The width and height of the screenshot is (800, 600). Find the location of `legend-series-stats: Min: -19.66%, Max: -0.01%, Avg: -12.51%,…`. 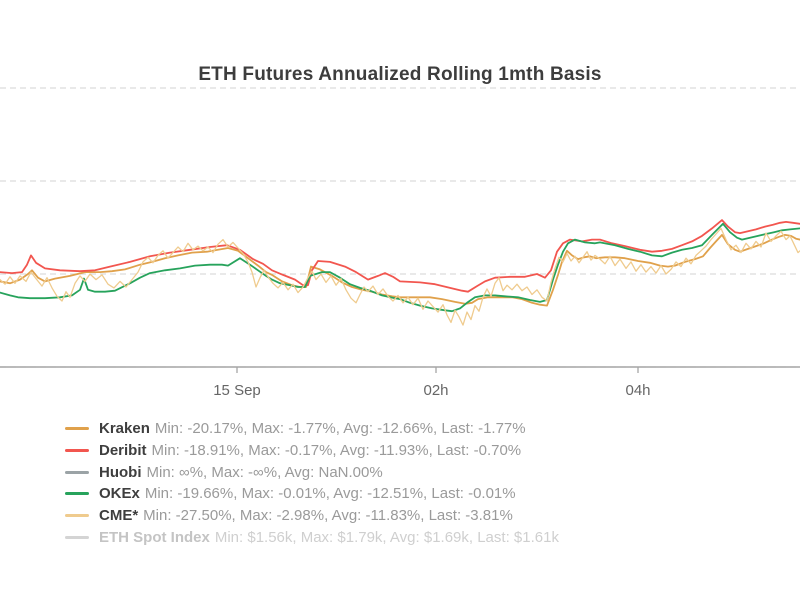

legend-series-stats: Min: -19.66%, Max: -0.01%, Avg: -12.51%,… is located at coordinates (330, 494).